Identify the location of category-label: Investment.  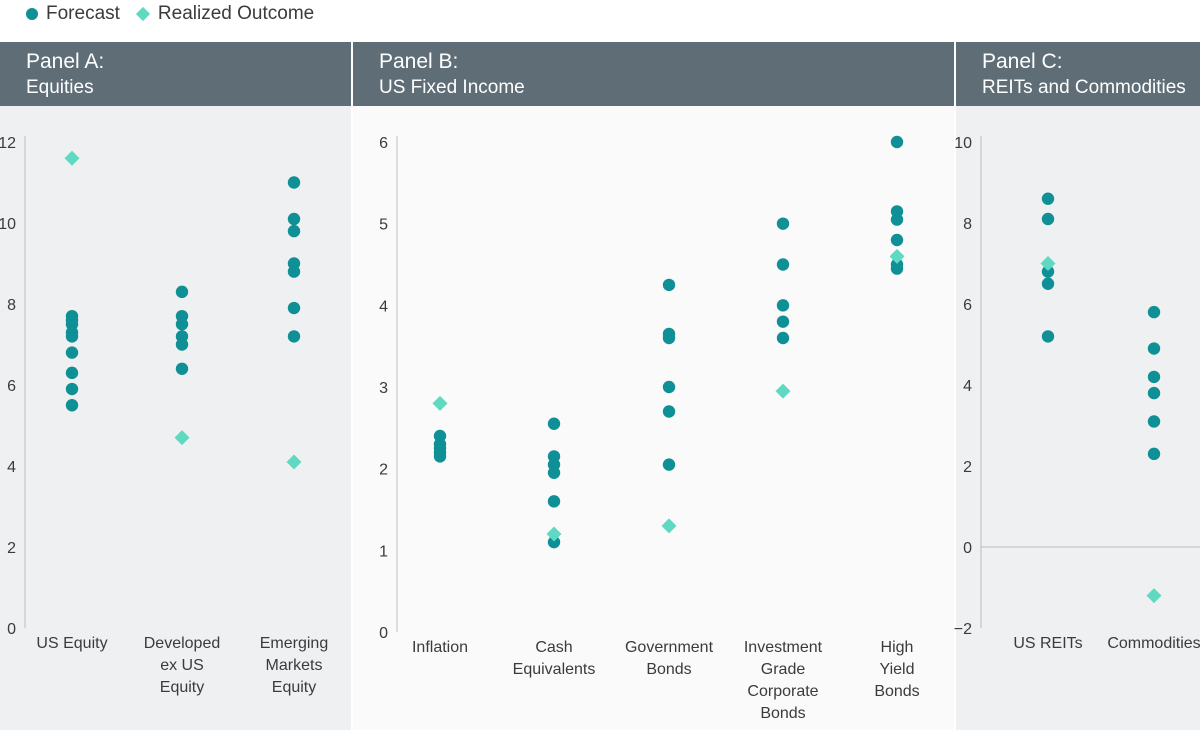
(783, 647).